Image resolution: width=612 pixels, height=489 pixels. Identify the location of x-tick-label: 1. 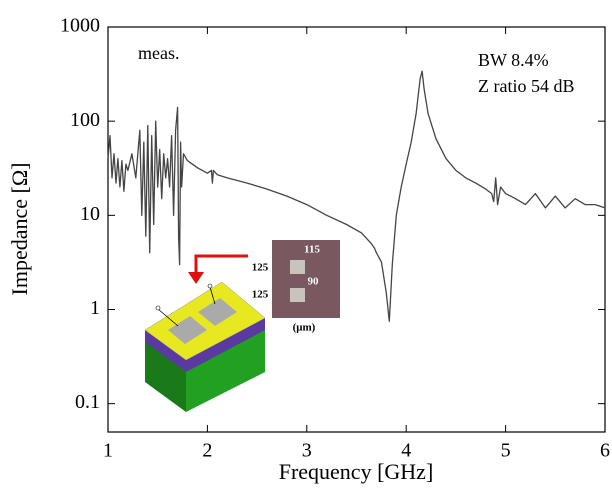
(108, 451).